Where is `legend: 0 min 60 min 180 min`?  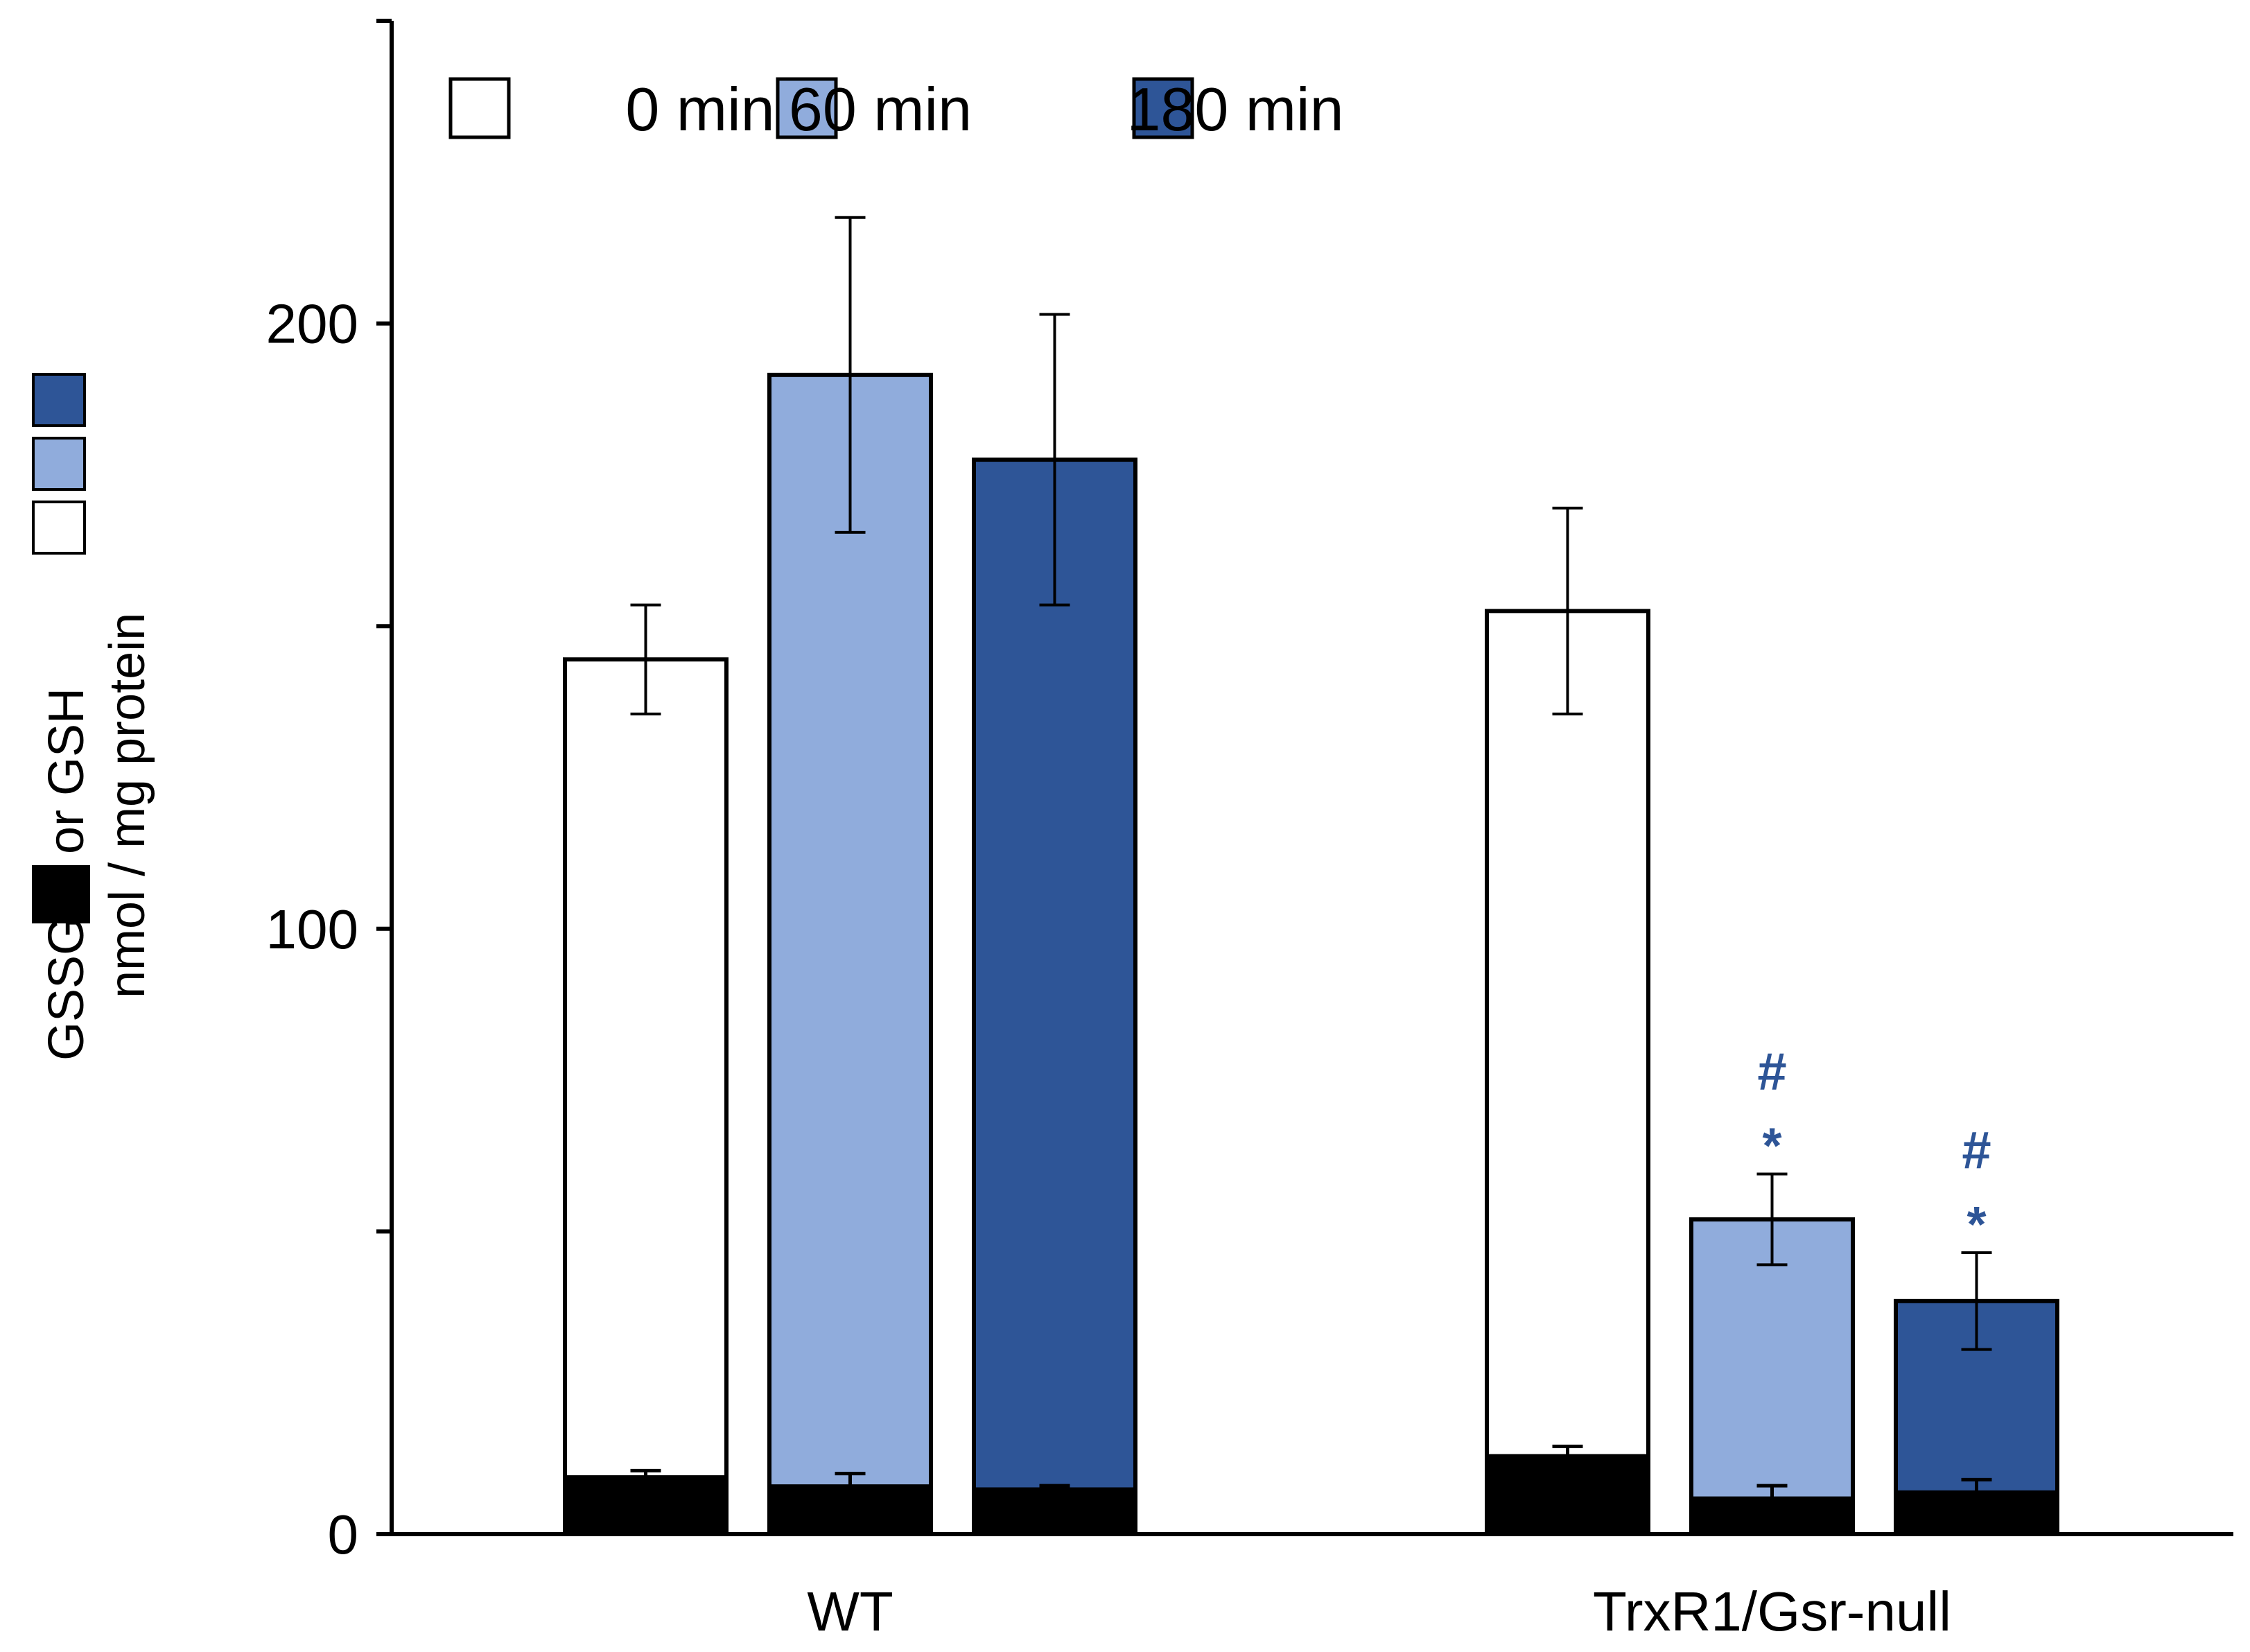
legend: 0 min 60 min 180 min is located at coordinates (896, 109).